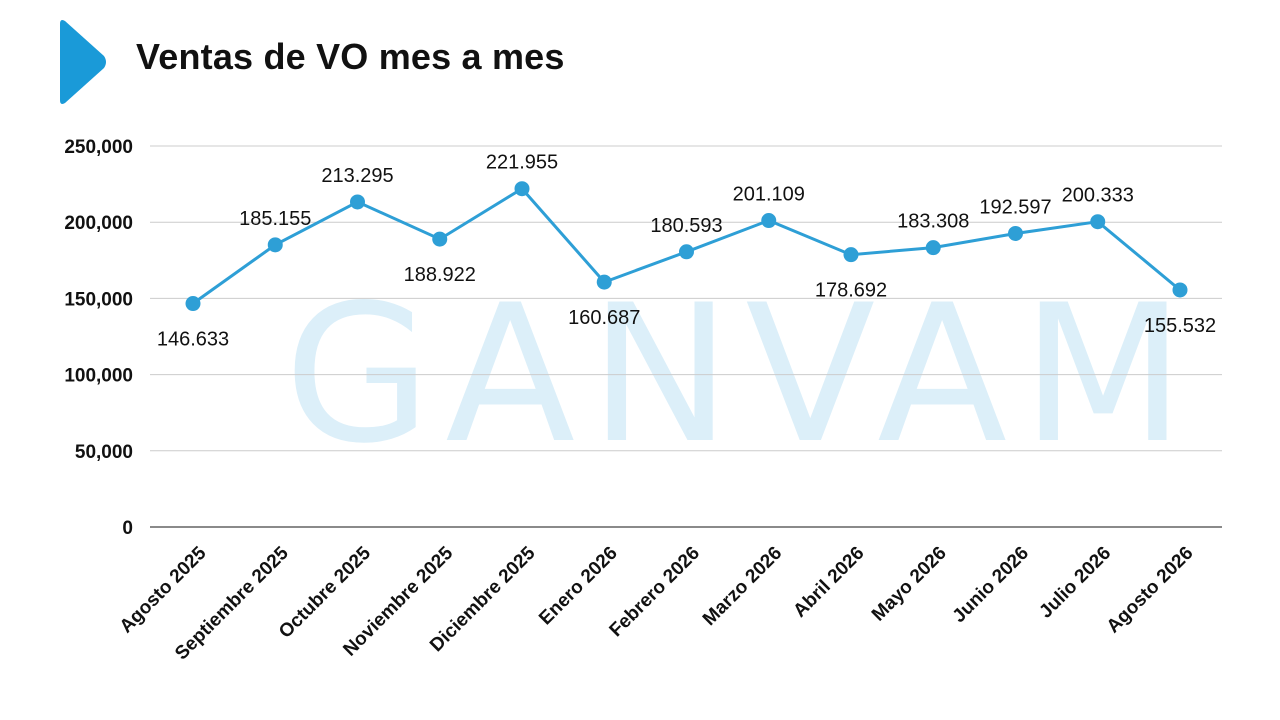 This screenshot has width=1280, height=720. Describe the element at coordinates (1075, 583) in the screenshot. I see `x-tick-label: Julio 2026` at that location.